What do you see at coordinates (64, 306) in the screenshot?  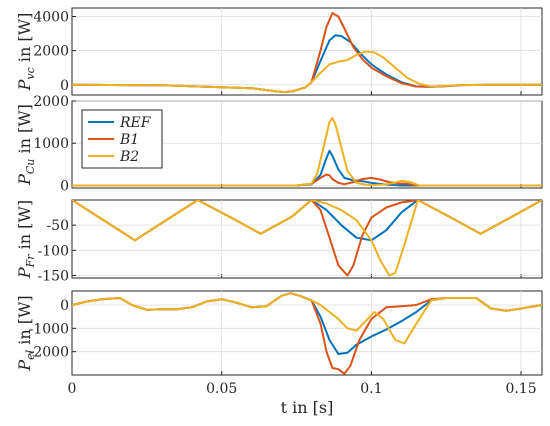 I see `panel-4-y-tick-label: 0` at bounding box center [64, 306].